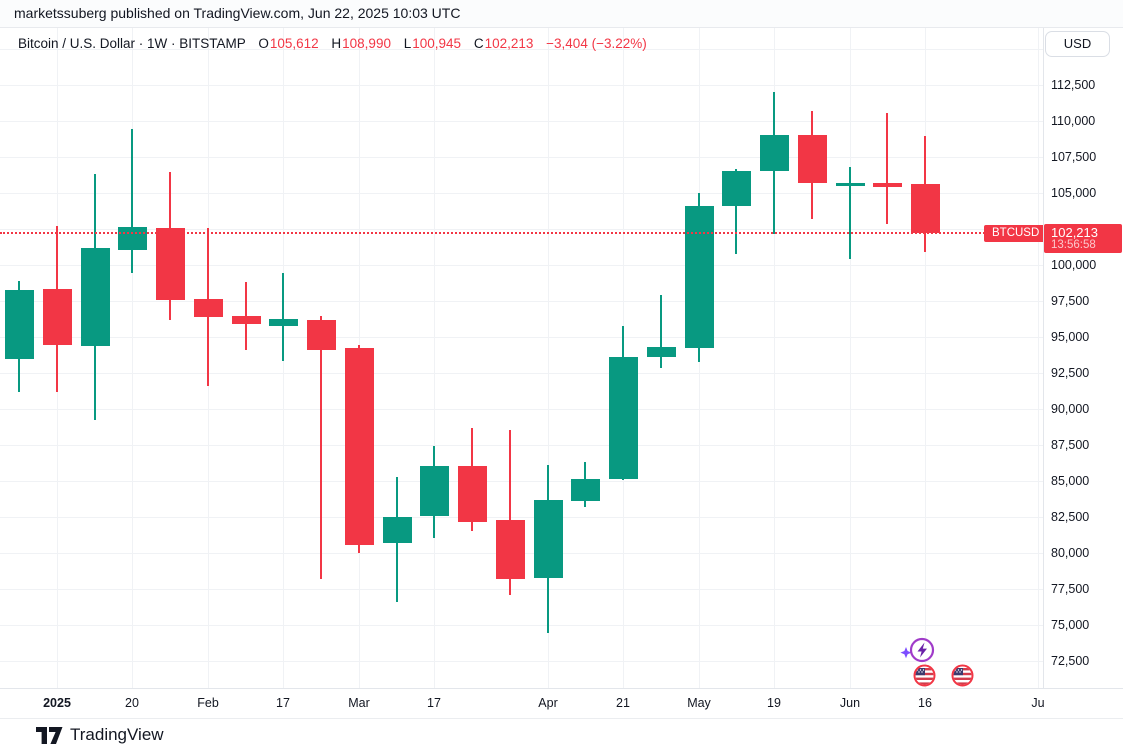  I want to click on tradingview-brand-text: TradingView, so click(117, 734).